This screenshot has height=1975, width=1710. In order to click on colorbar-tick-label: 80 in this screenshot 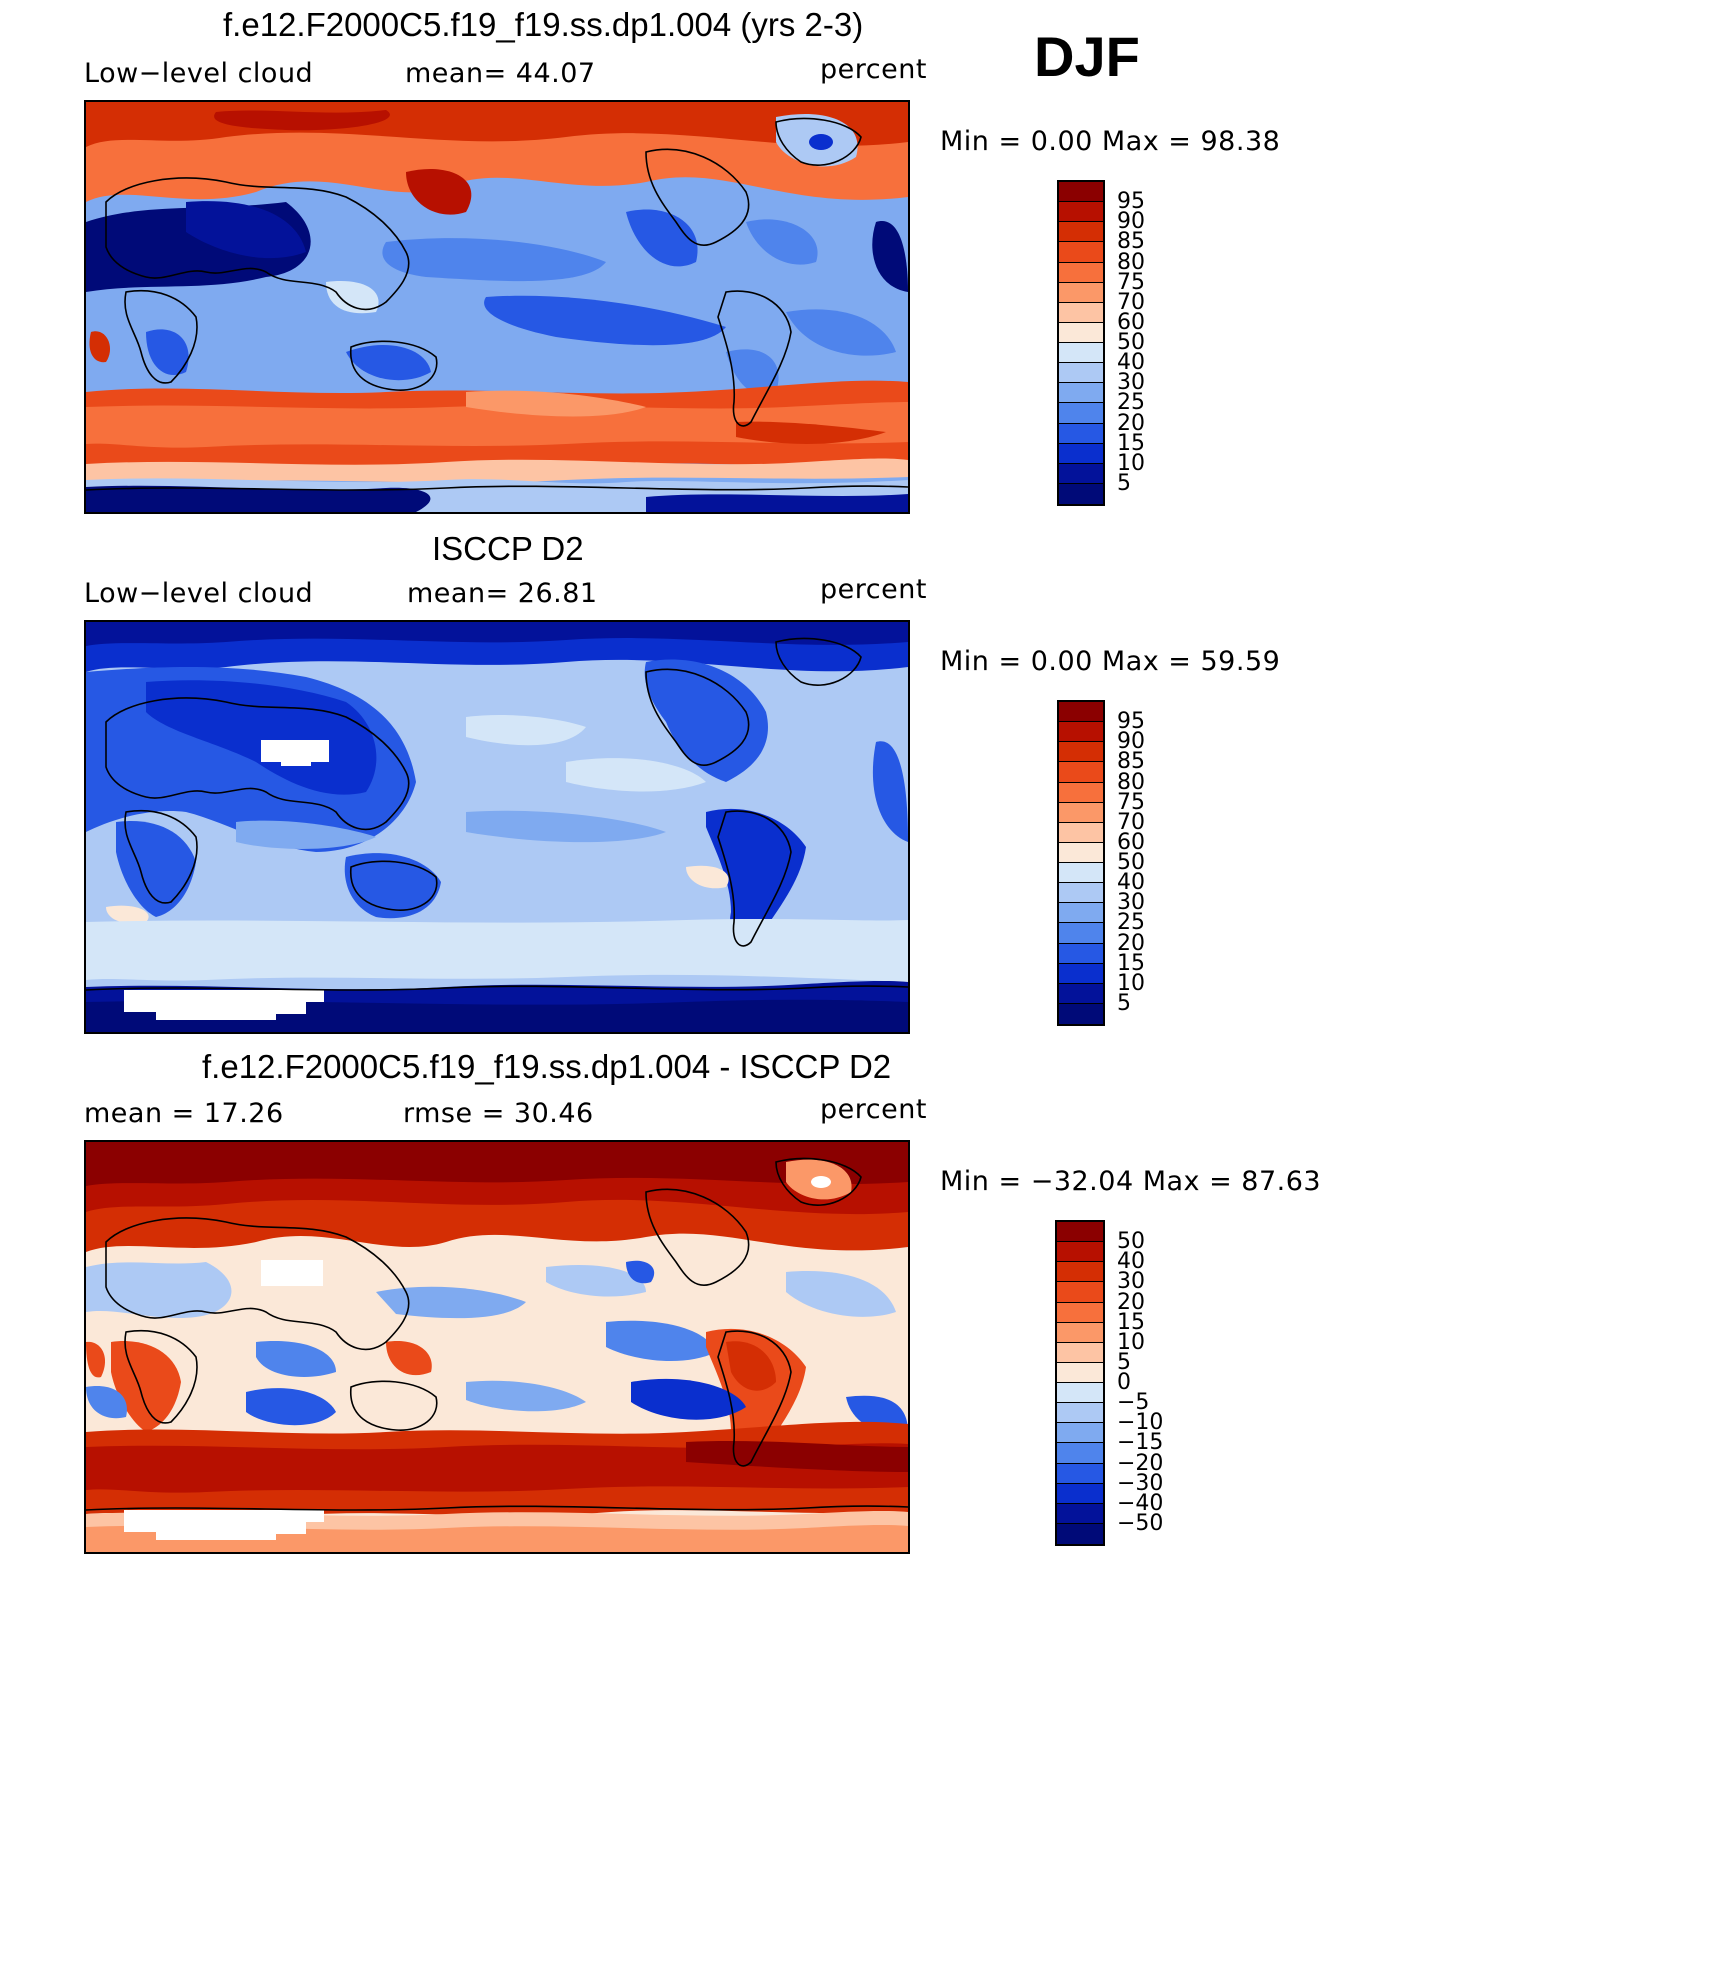, I will do `click(1131, 262)`.